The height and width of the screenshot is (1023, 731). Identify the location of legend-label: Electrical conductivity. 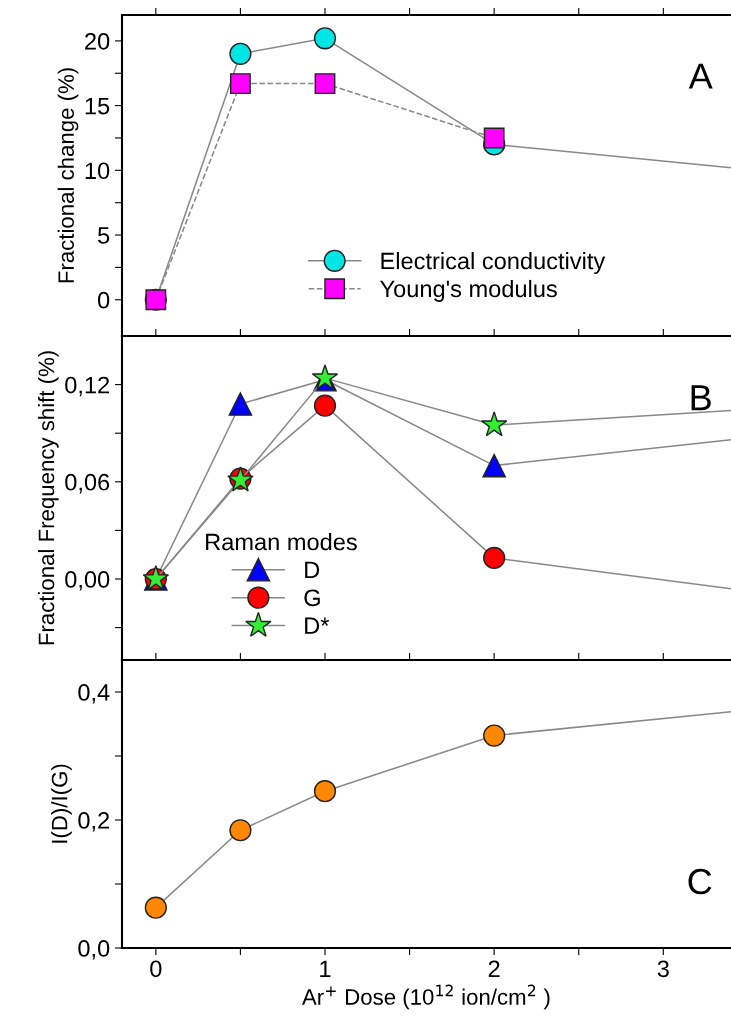
(493, 262).